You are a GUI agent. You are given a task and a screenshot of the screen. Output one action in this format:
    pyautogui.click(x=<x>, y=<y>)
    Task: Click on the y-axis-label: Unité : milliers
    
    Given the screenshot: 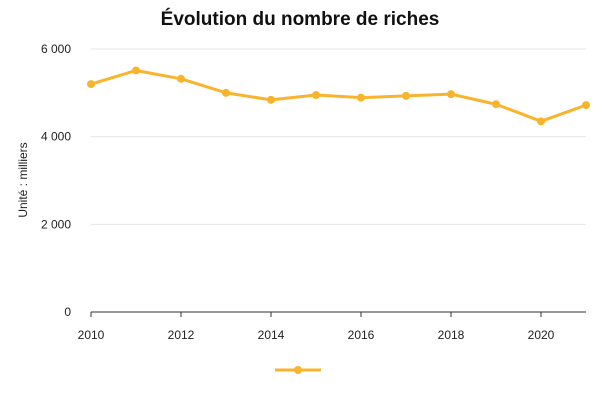 What is the action you would take?
    pyautogui.click(x=23, y=179)
    